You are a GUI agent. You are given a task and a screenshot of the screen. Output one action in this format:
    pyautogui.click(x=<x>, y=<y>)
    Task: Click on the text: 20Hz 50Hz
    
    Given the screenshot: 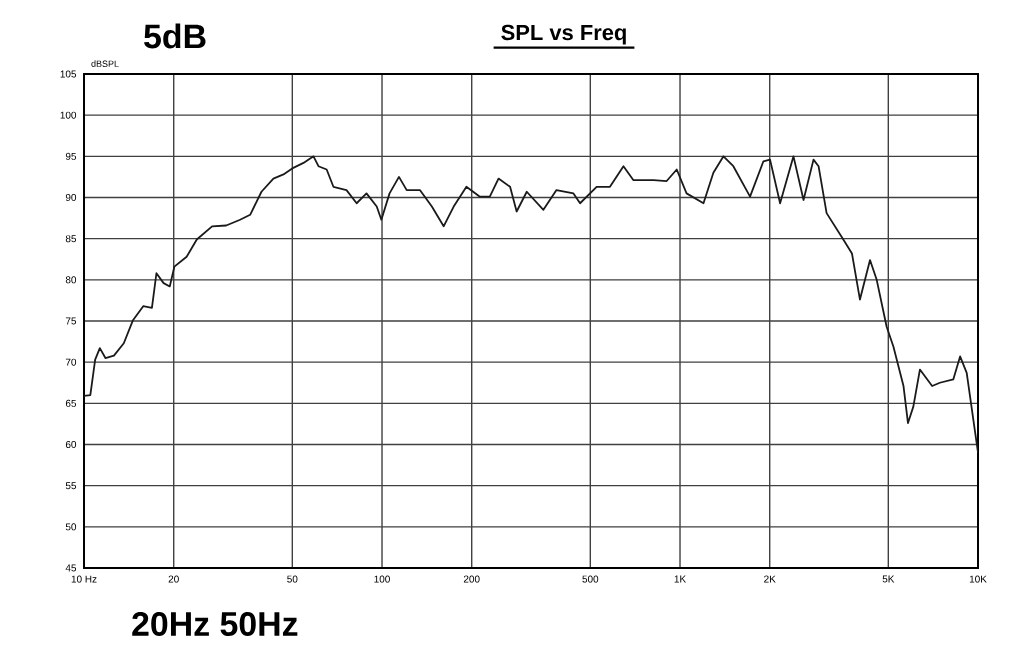 What is the action you would take?
    pyautogui.click(x=215, y=624)
    